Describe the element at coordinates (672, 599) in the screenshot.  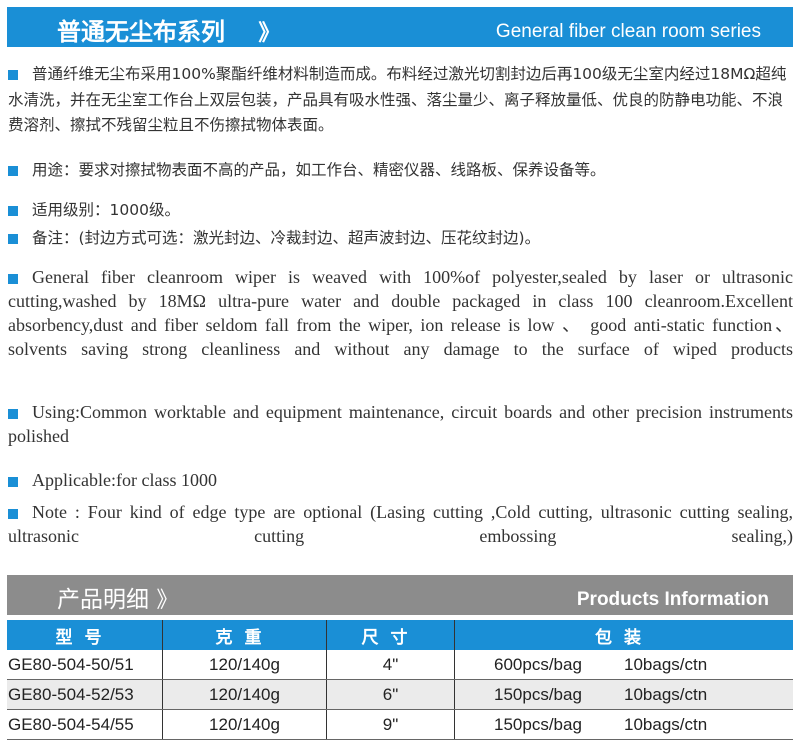
I see `products-title-en: Products Information` at that location.